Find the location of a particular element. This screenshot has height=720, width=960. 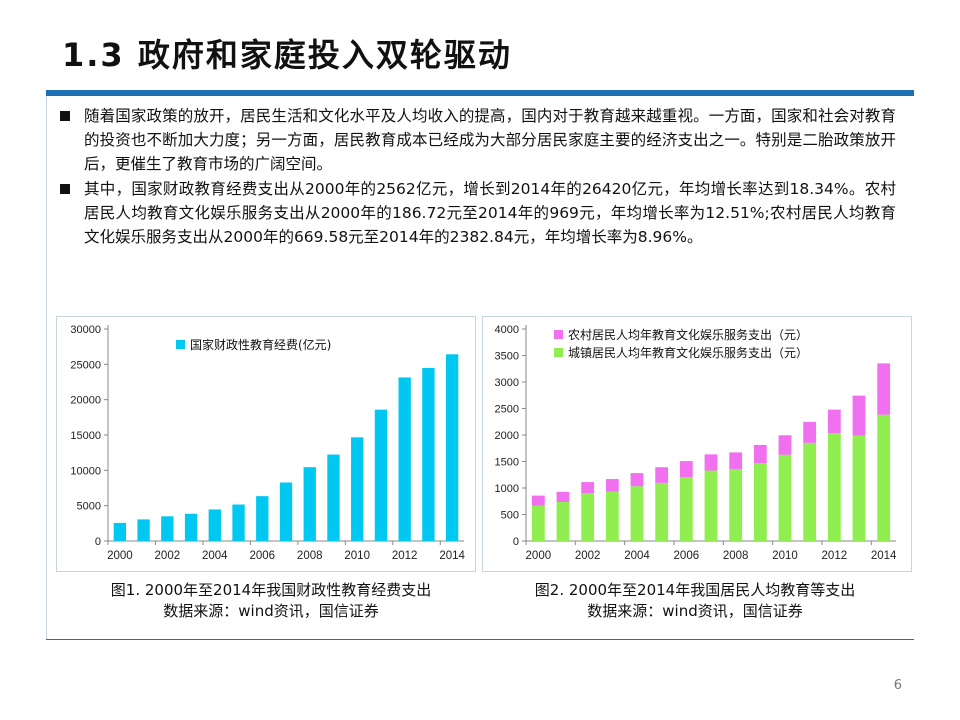

y-tick-label: 30000 is located at coordinates (85, 330).